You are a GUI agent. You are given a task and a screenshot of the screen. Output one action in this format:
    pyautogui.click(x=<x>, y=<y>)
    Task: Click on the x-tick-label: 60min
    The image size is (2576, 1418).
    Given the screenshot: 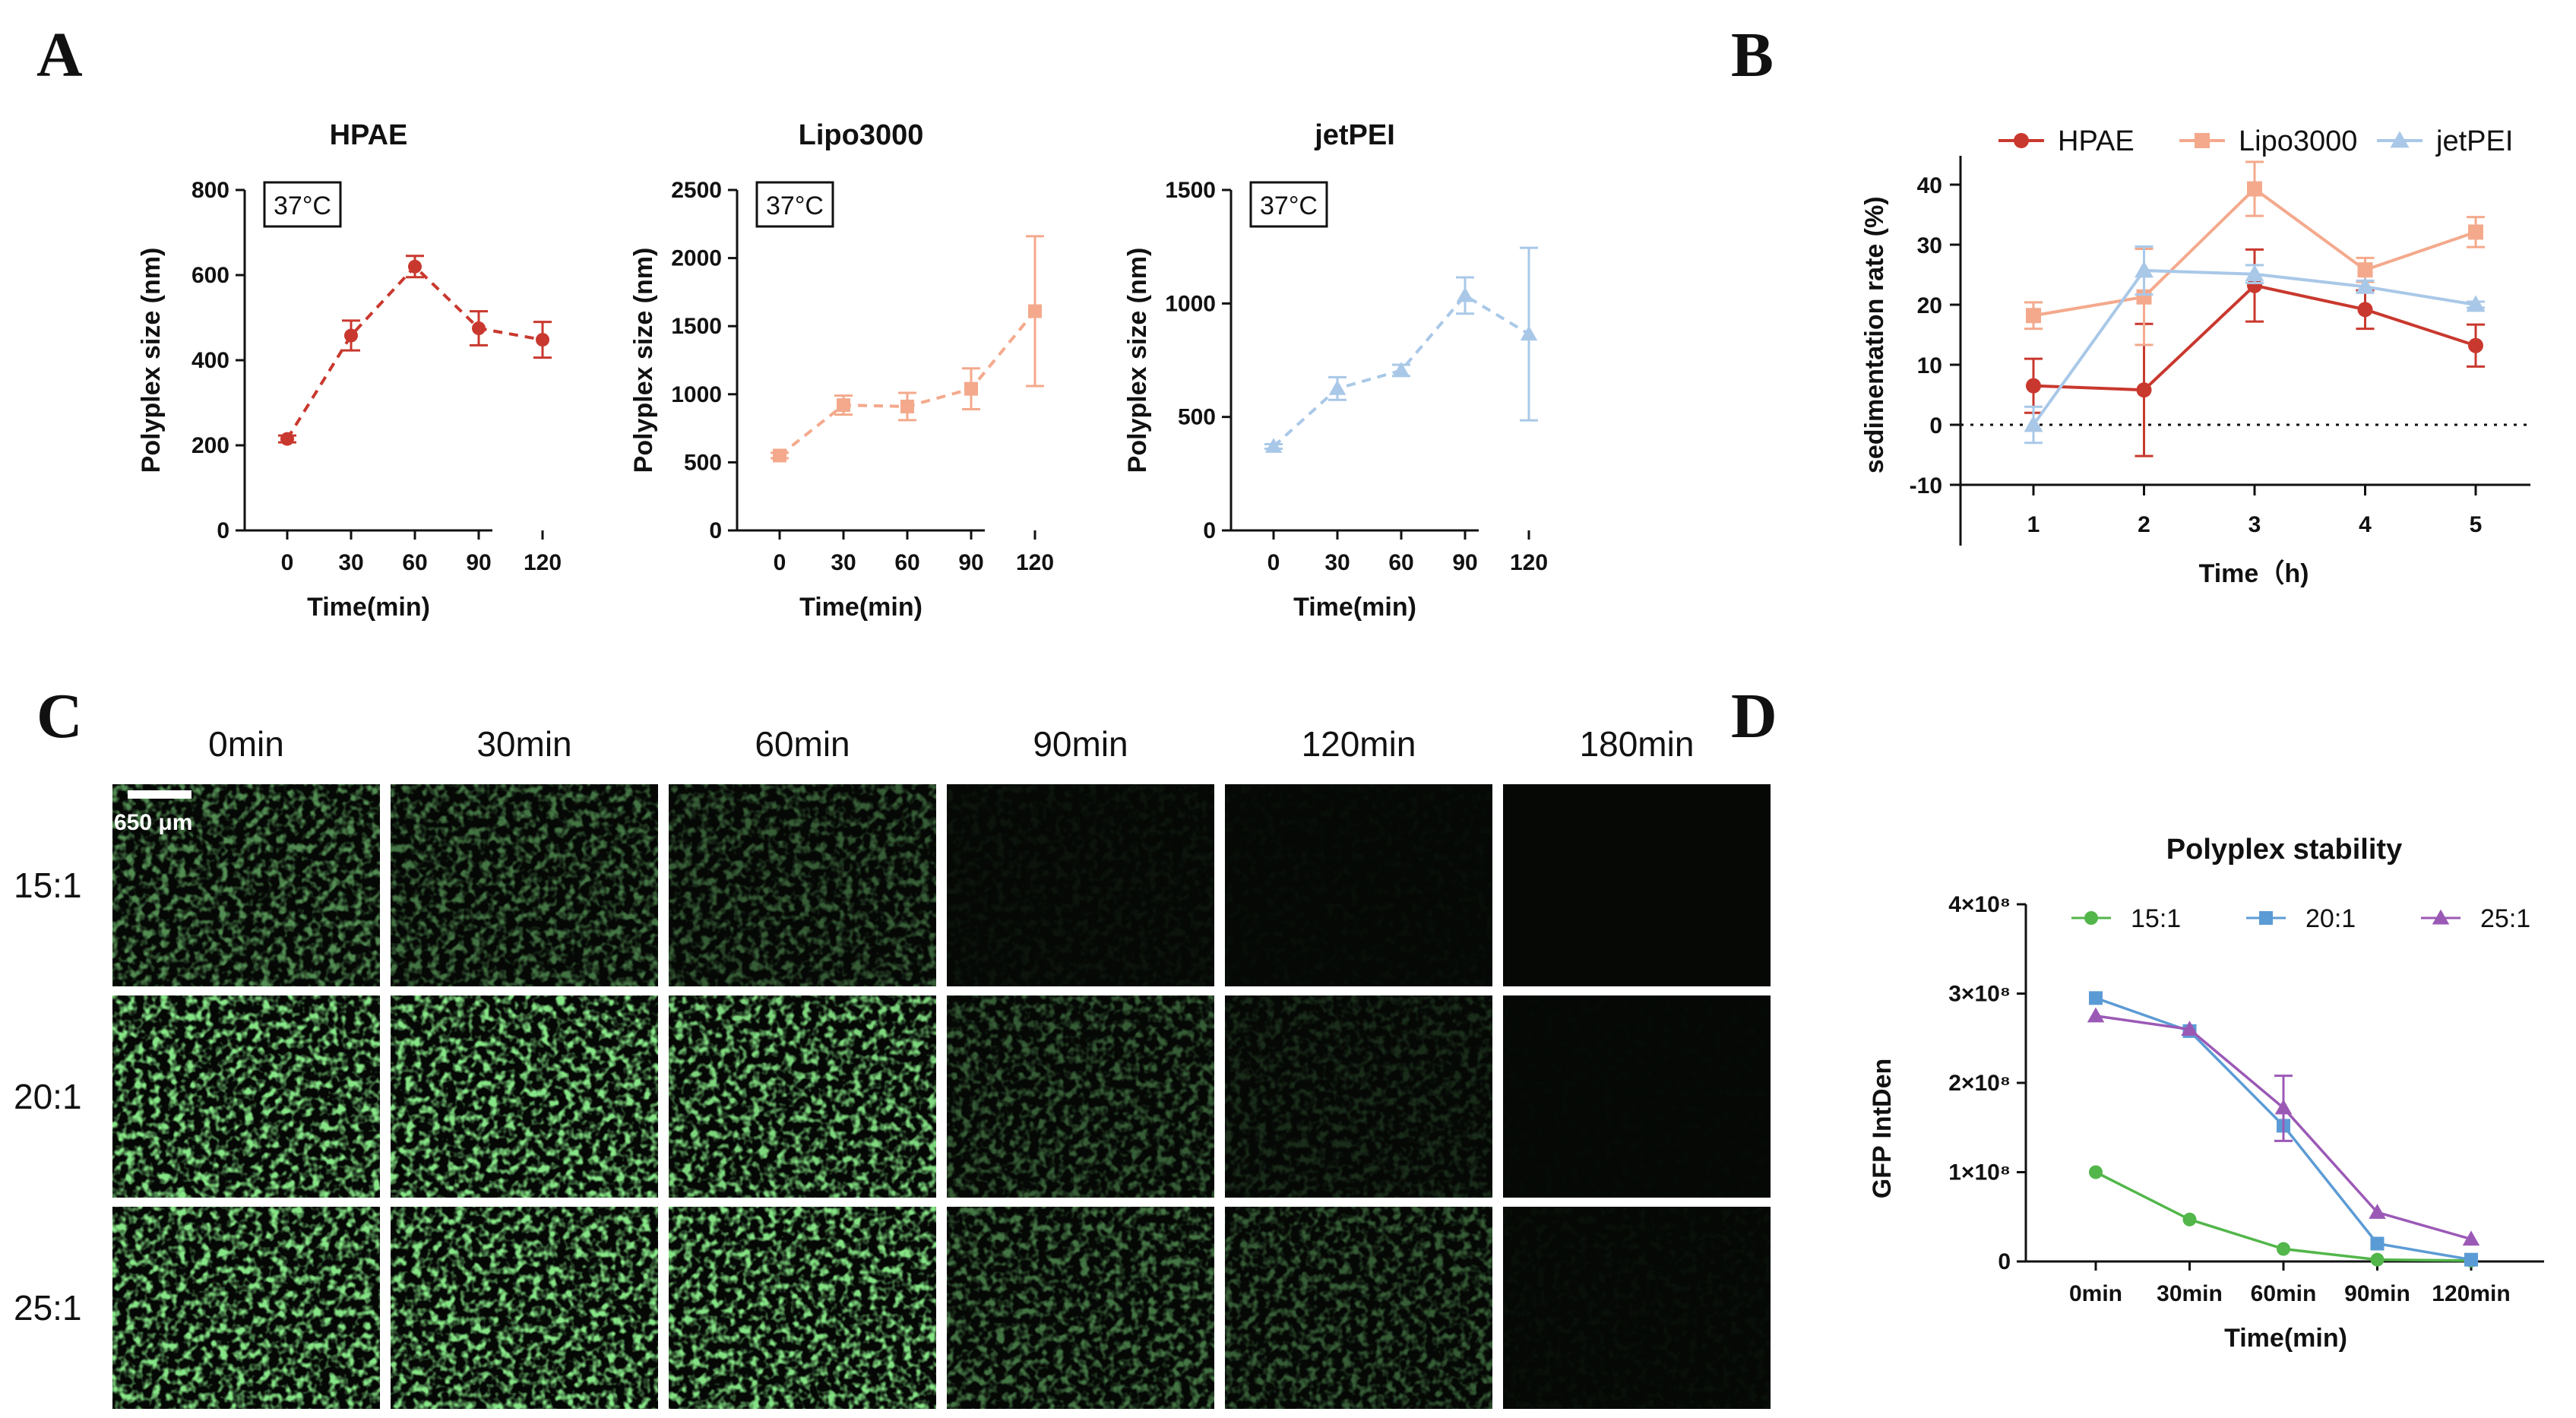 What is the action you would take?
    pyautogui.click(x=2284, y=1293)
    